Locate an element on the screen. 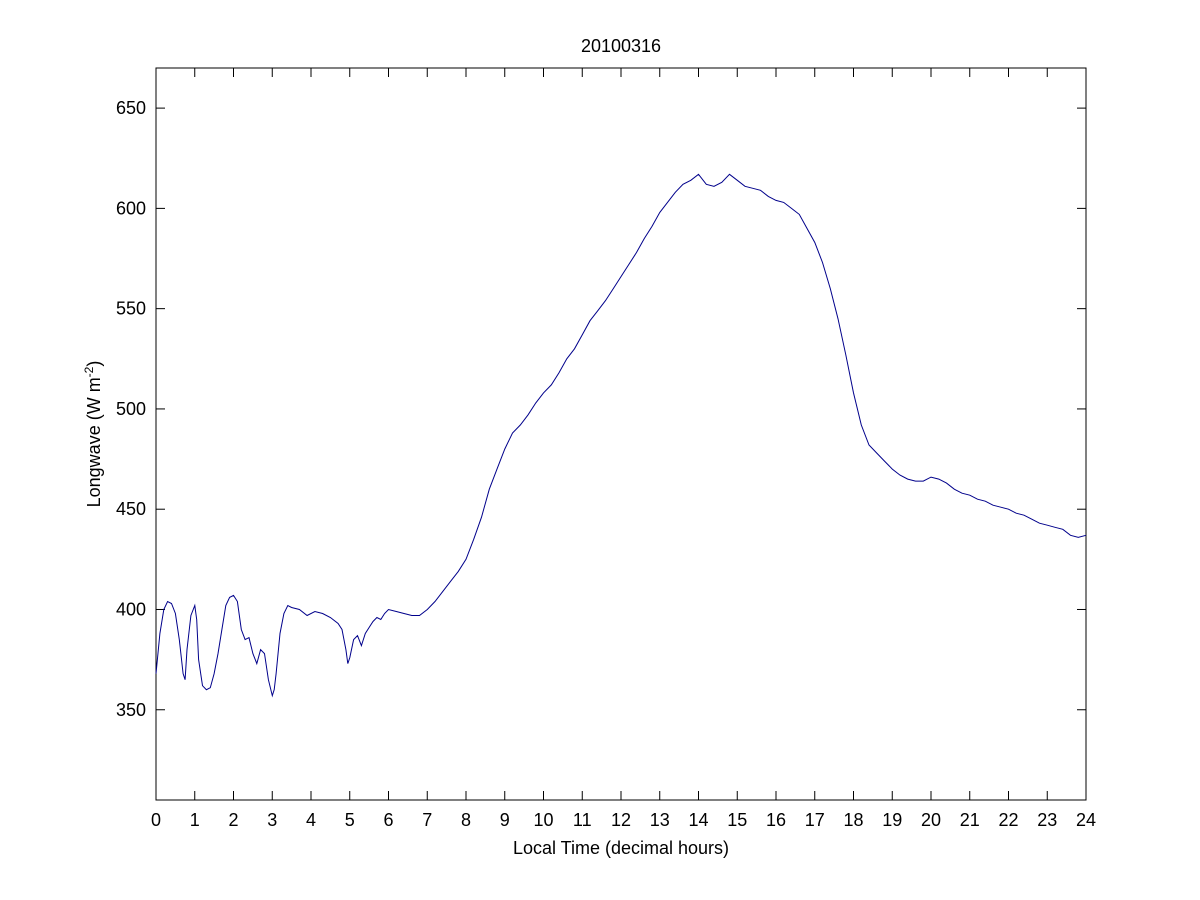  x-tick-label: 6 is located at coordinates (388, 820).